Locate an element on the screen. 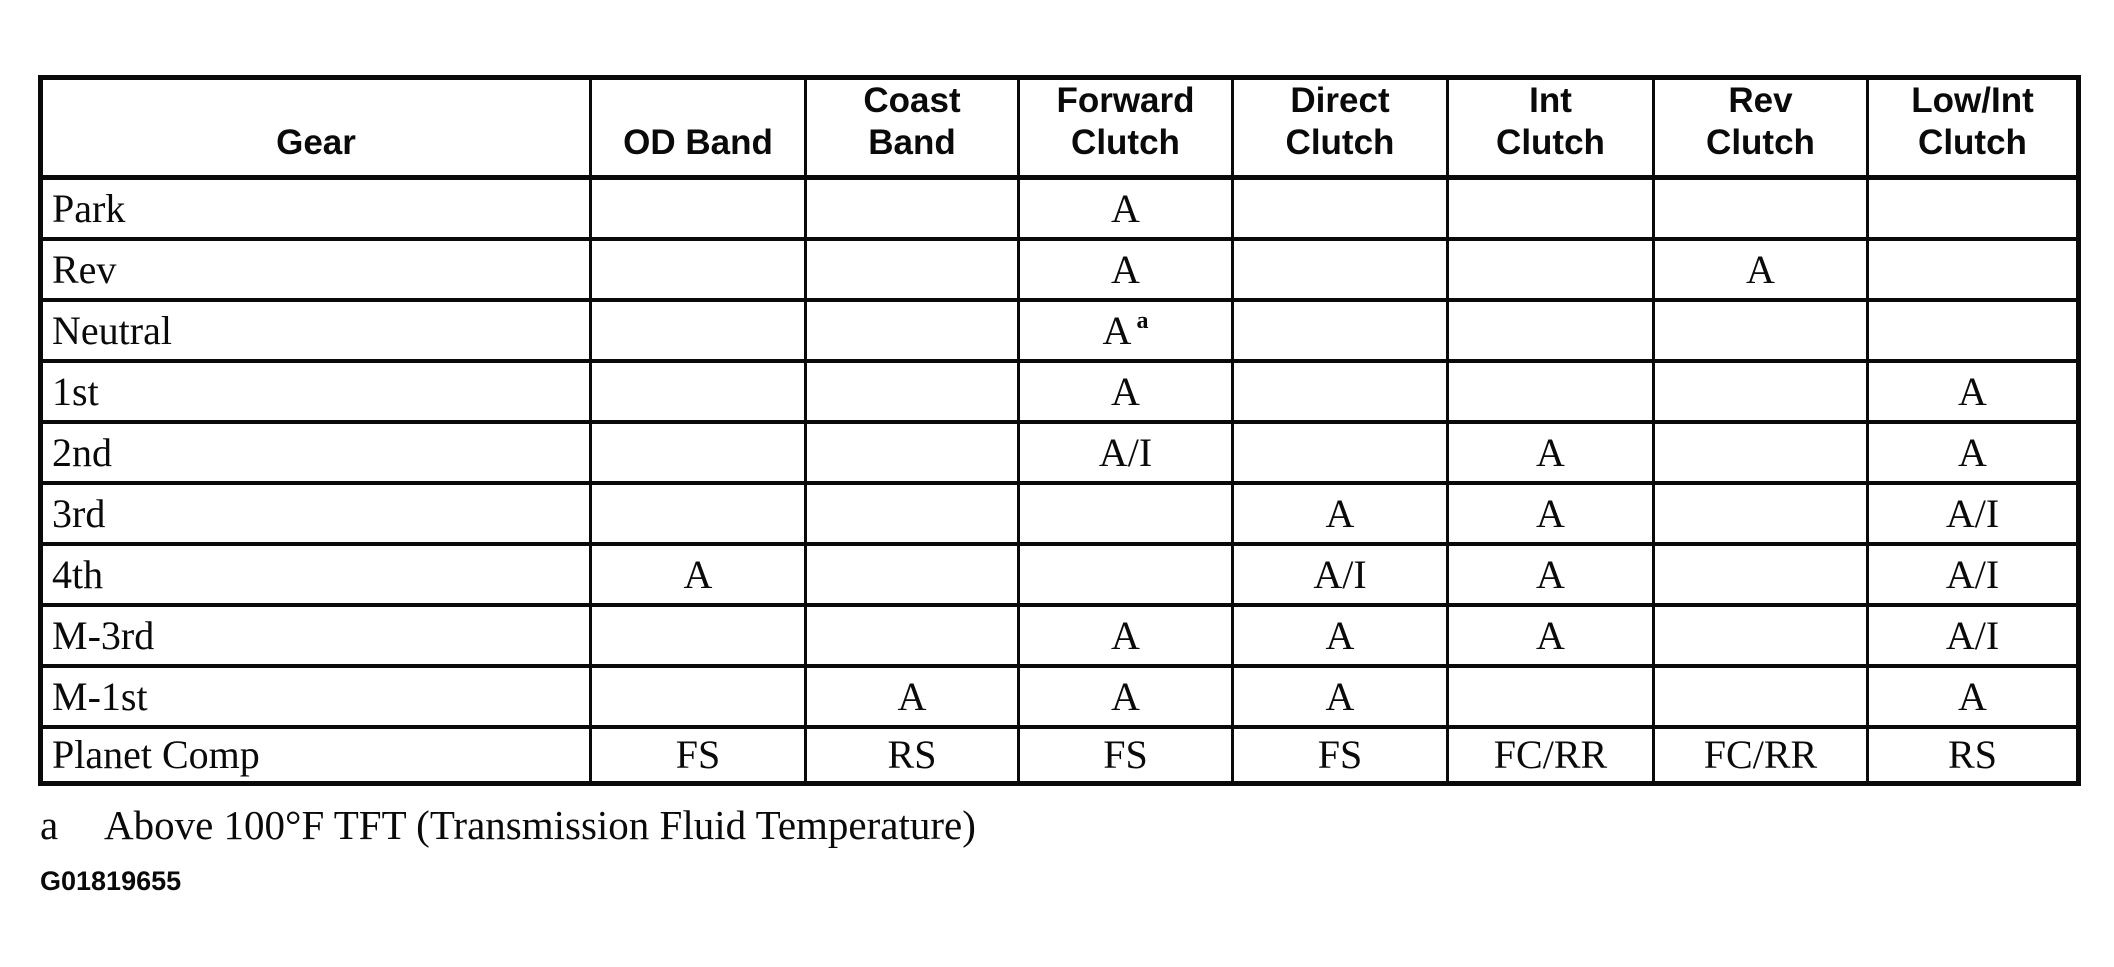 Image resolution: width=2114 pixels, height=967 pixels. footnote-marker: a is located at coordinates (49, 825).